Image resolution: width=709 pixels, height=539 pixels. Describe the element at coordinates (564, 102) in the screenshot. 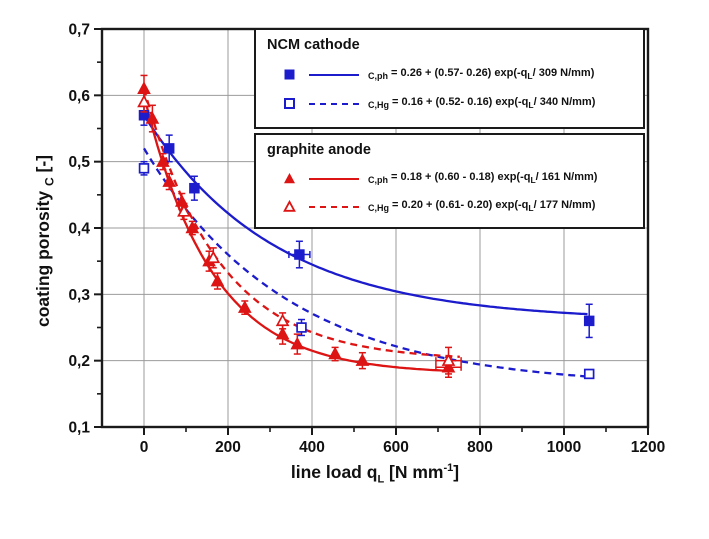

I see `formula-text-end: / 340 N/mm)` at that location.